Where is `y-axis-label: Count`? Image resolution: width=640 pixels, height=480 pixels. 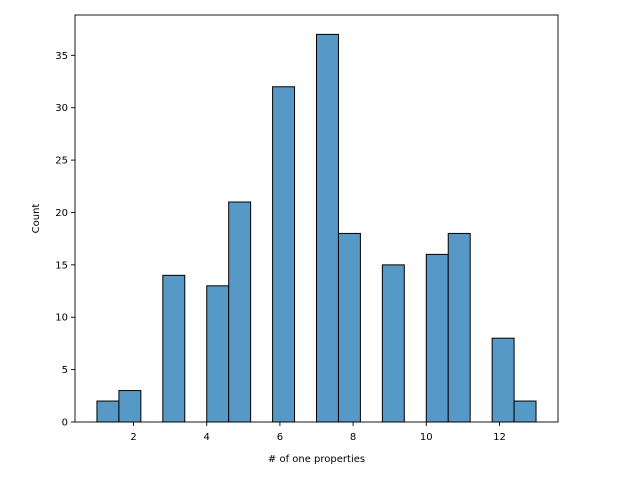
y-axis-label: Count is located at coordinates (36, 219).